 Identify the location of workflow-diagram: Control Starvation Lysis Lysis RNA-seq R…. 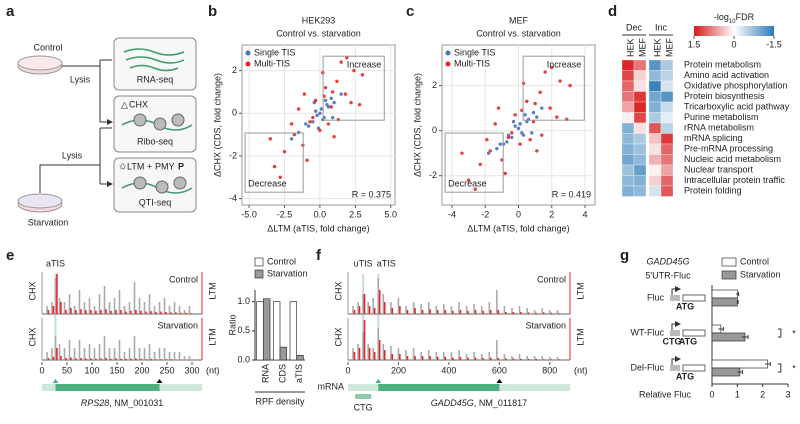
(107, 132).